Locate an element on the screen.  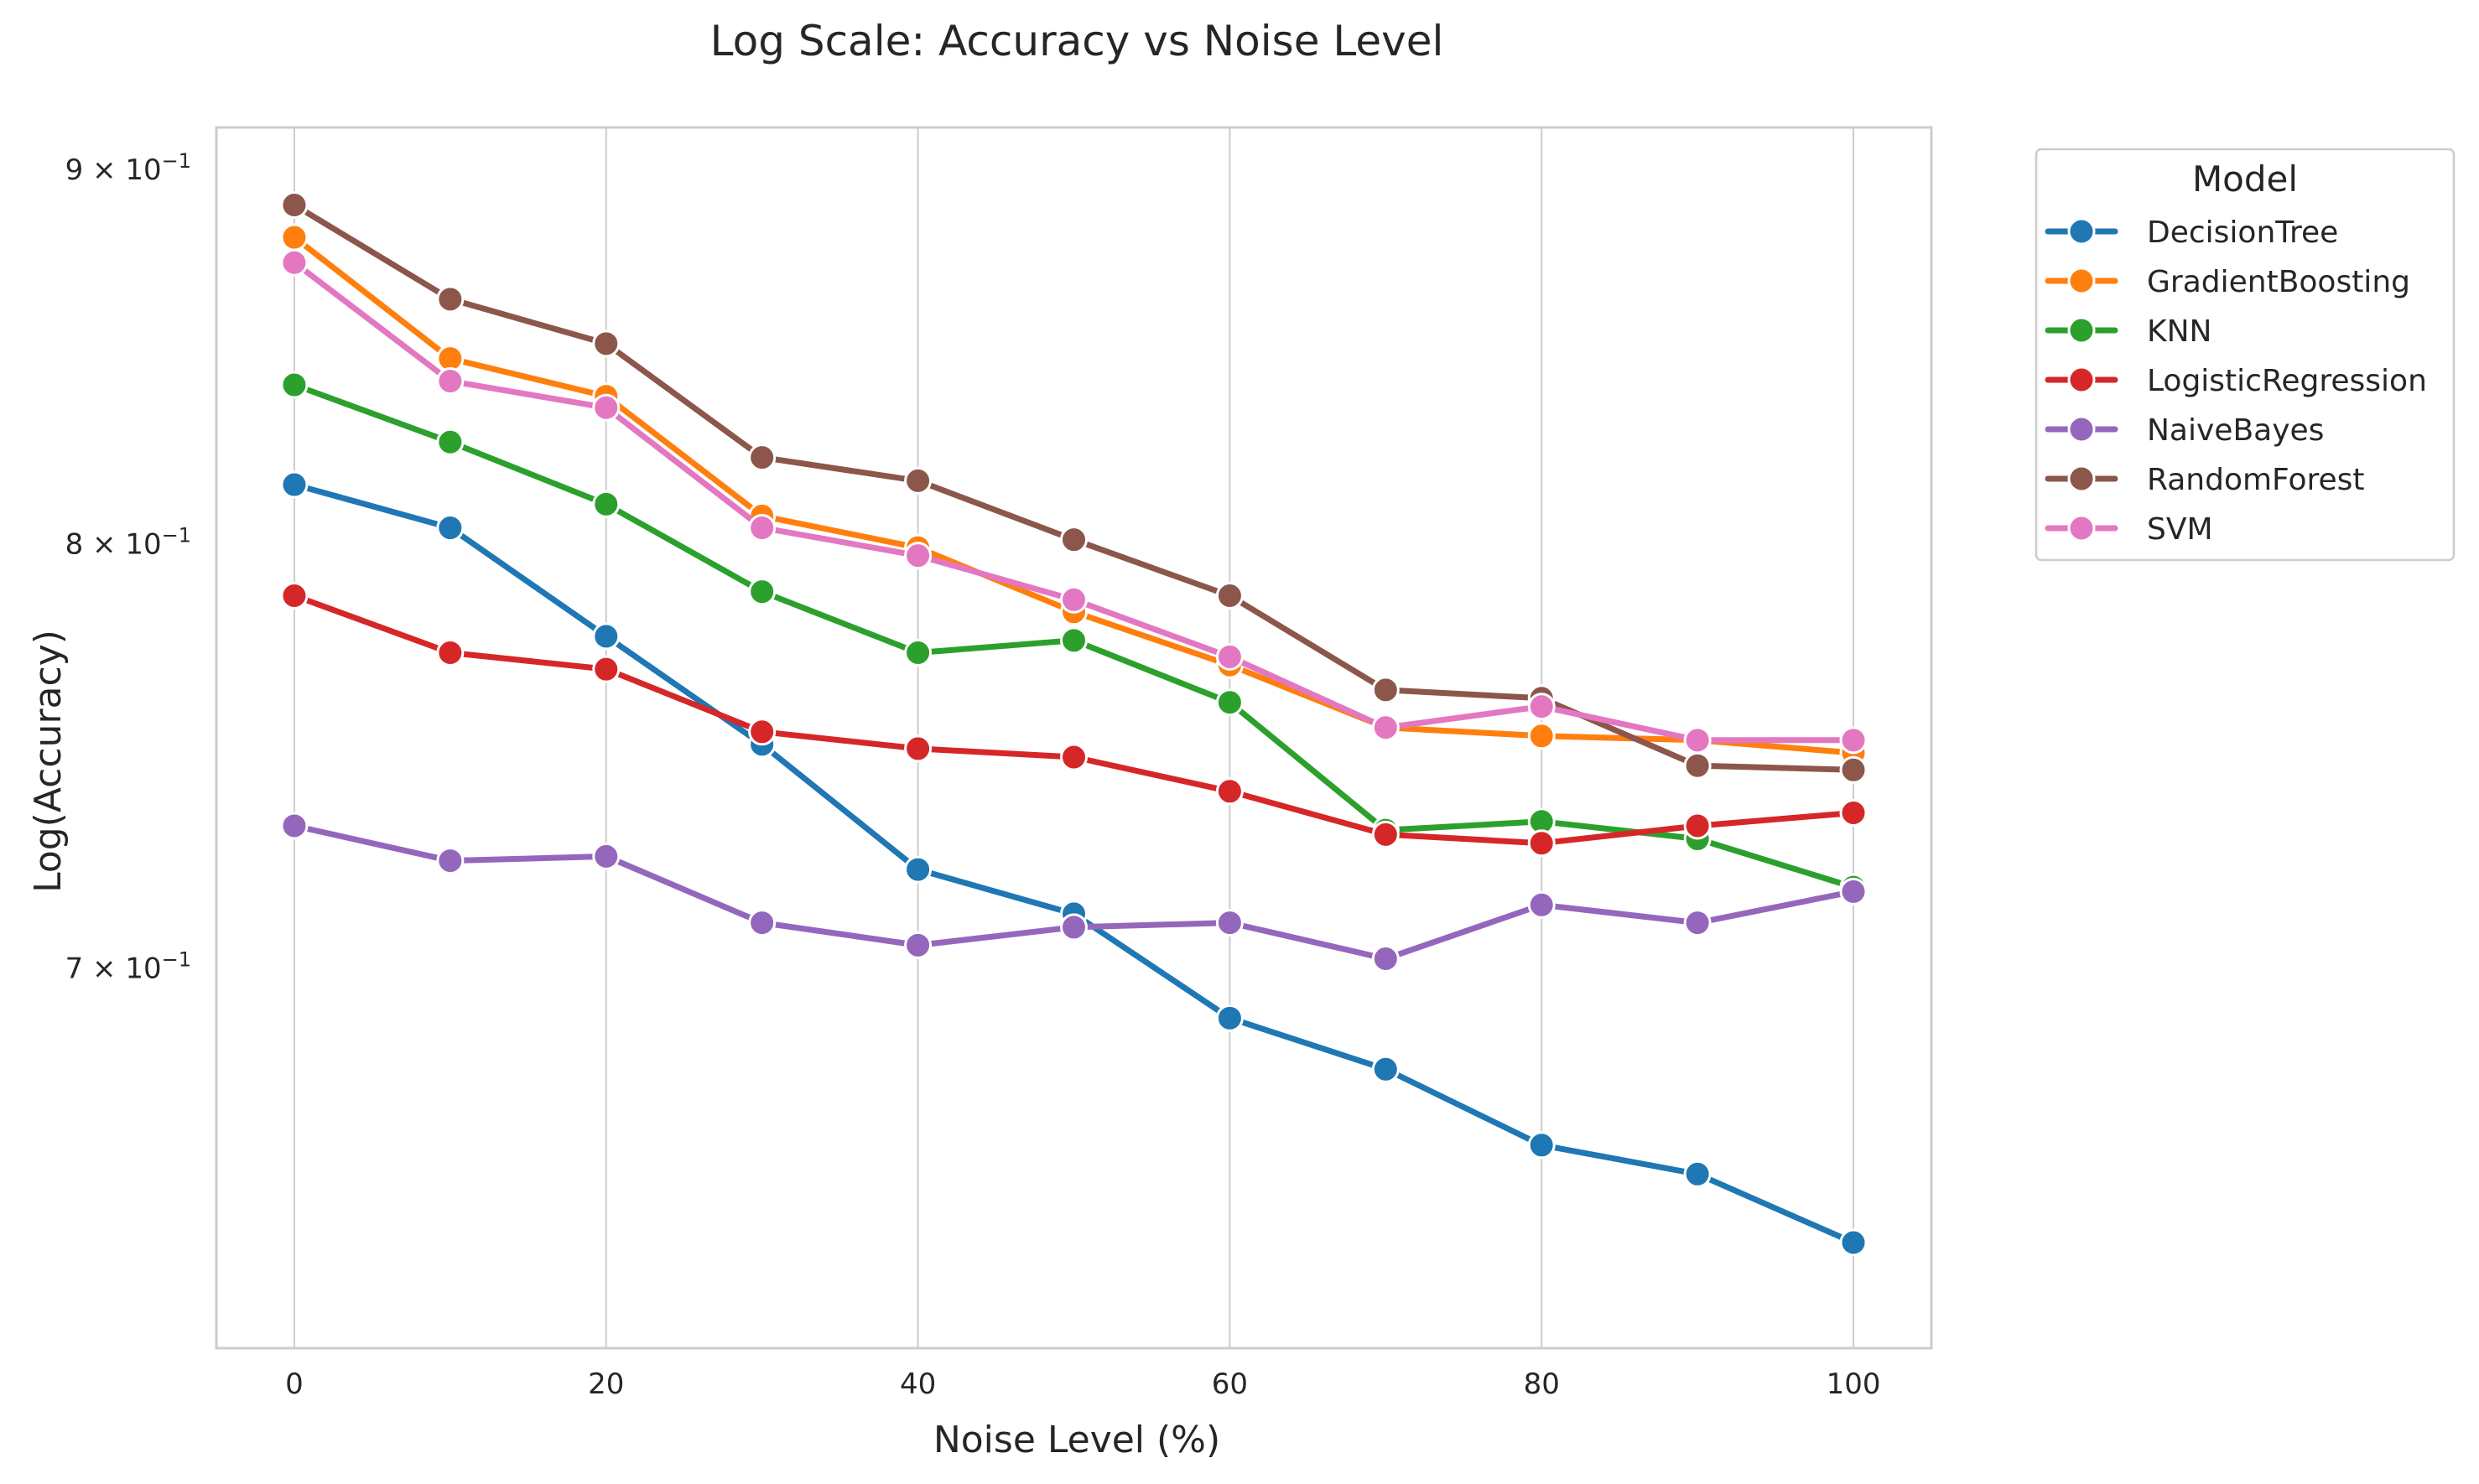
chart-title: Log Scale: Accuracy vs Noise Level is located at coordinates (1077, 41).